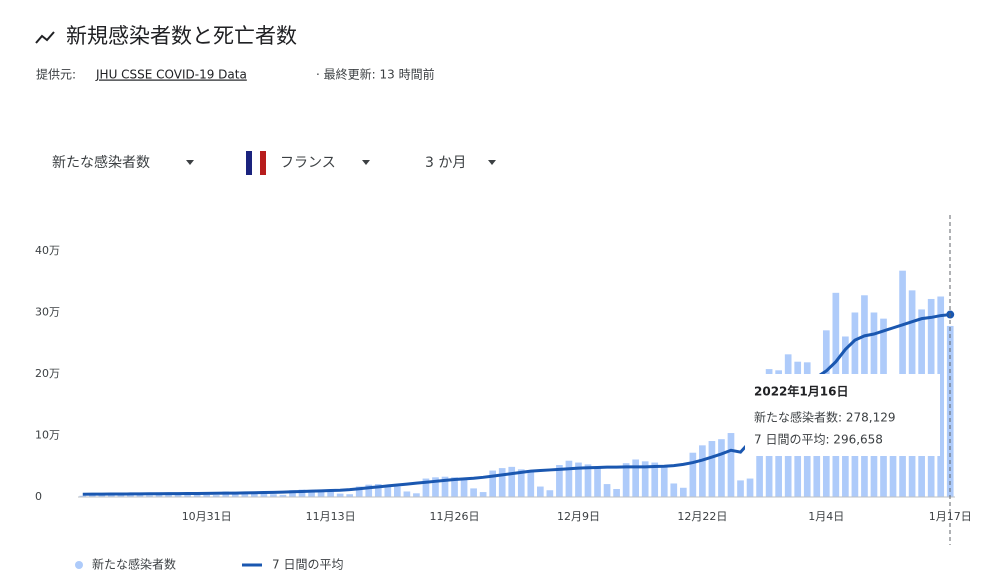 The height and width of the screenshot is (585, 1000). Describe the element at coordinates (256, 163) in the screenshot. I see `flag-white` at that location.